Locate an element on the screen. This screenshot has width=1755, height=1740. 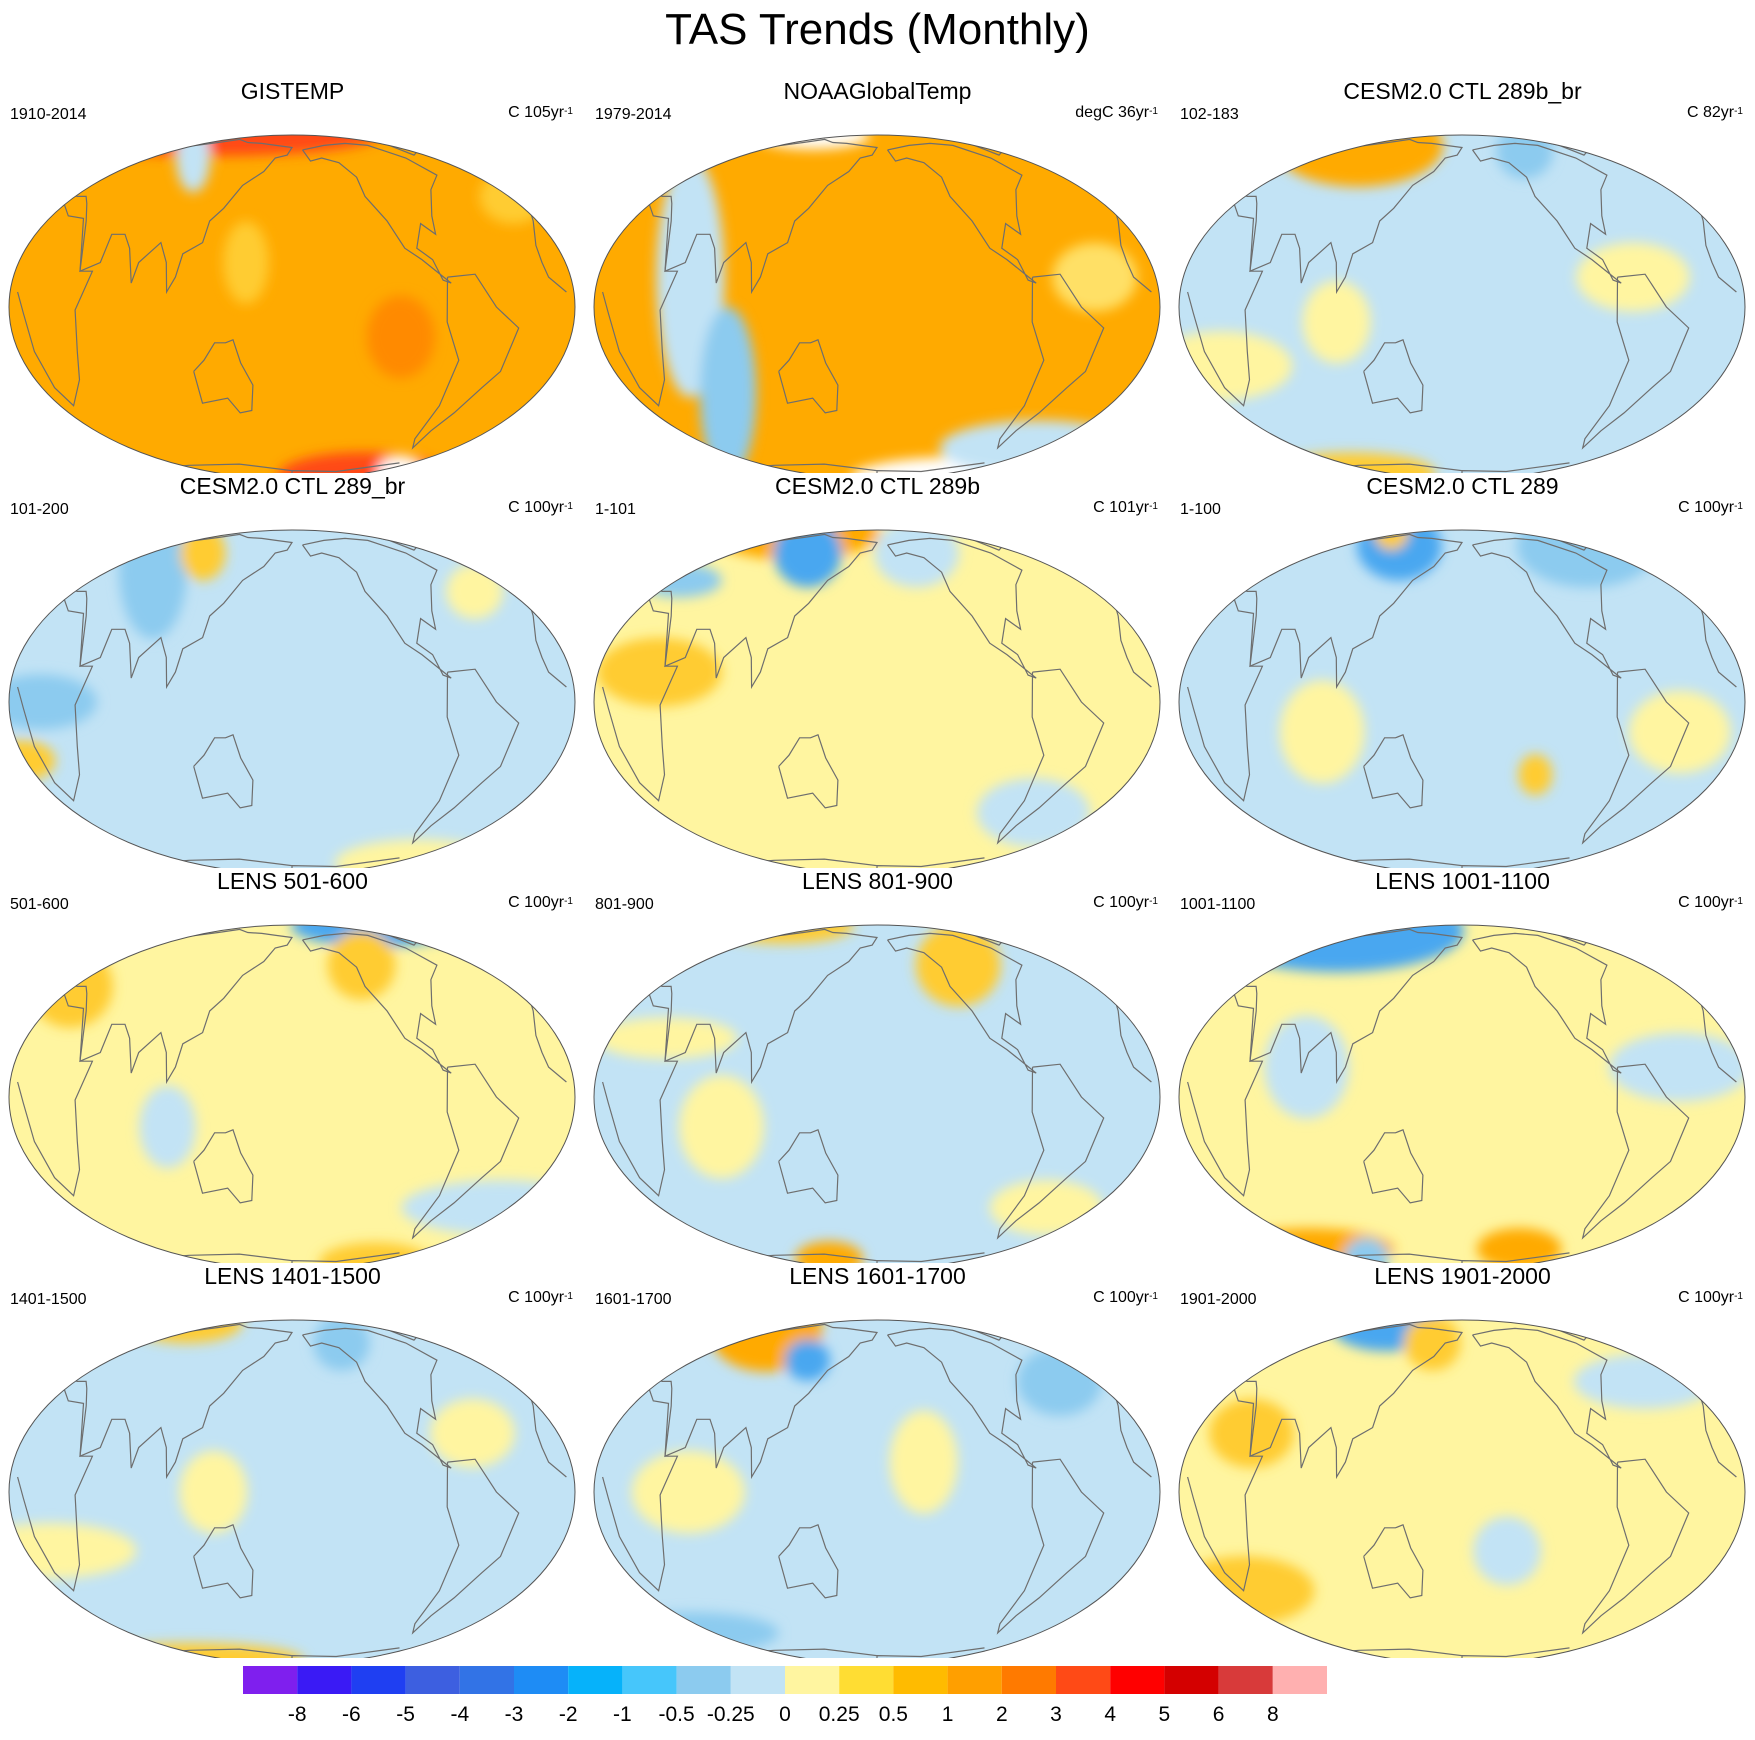
panel-period: 1601-1700 is located at coordinates (633, 1299).